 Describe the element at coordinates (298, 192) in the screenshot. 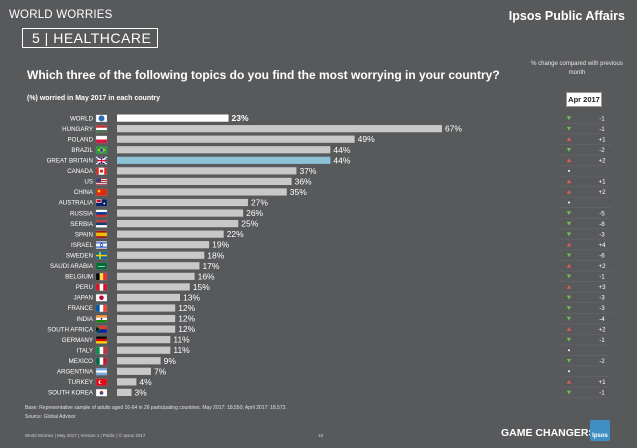

I see `value-label: 35%` at that location.